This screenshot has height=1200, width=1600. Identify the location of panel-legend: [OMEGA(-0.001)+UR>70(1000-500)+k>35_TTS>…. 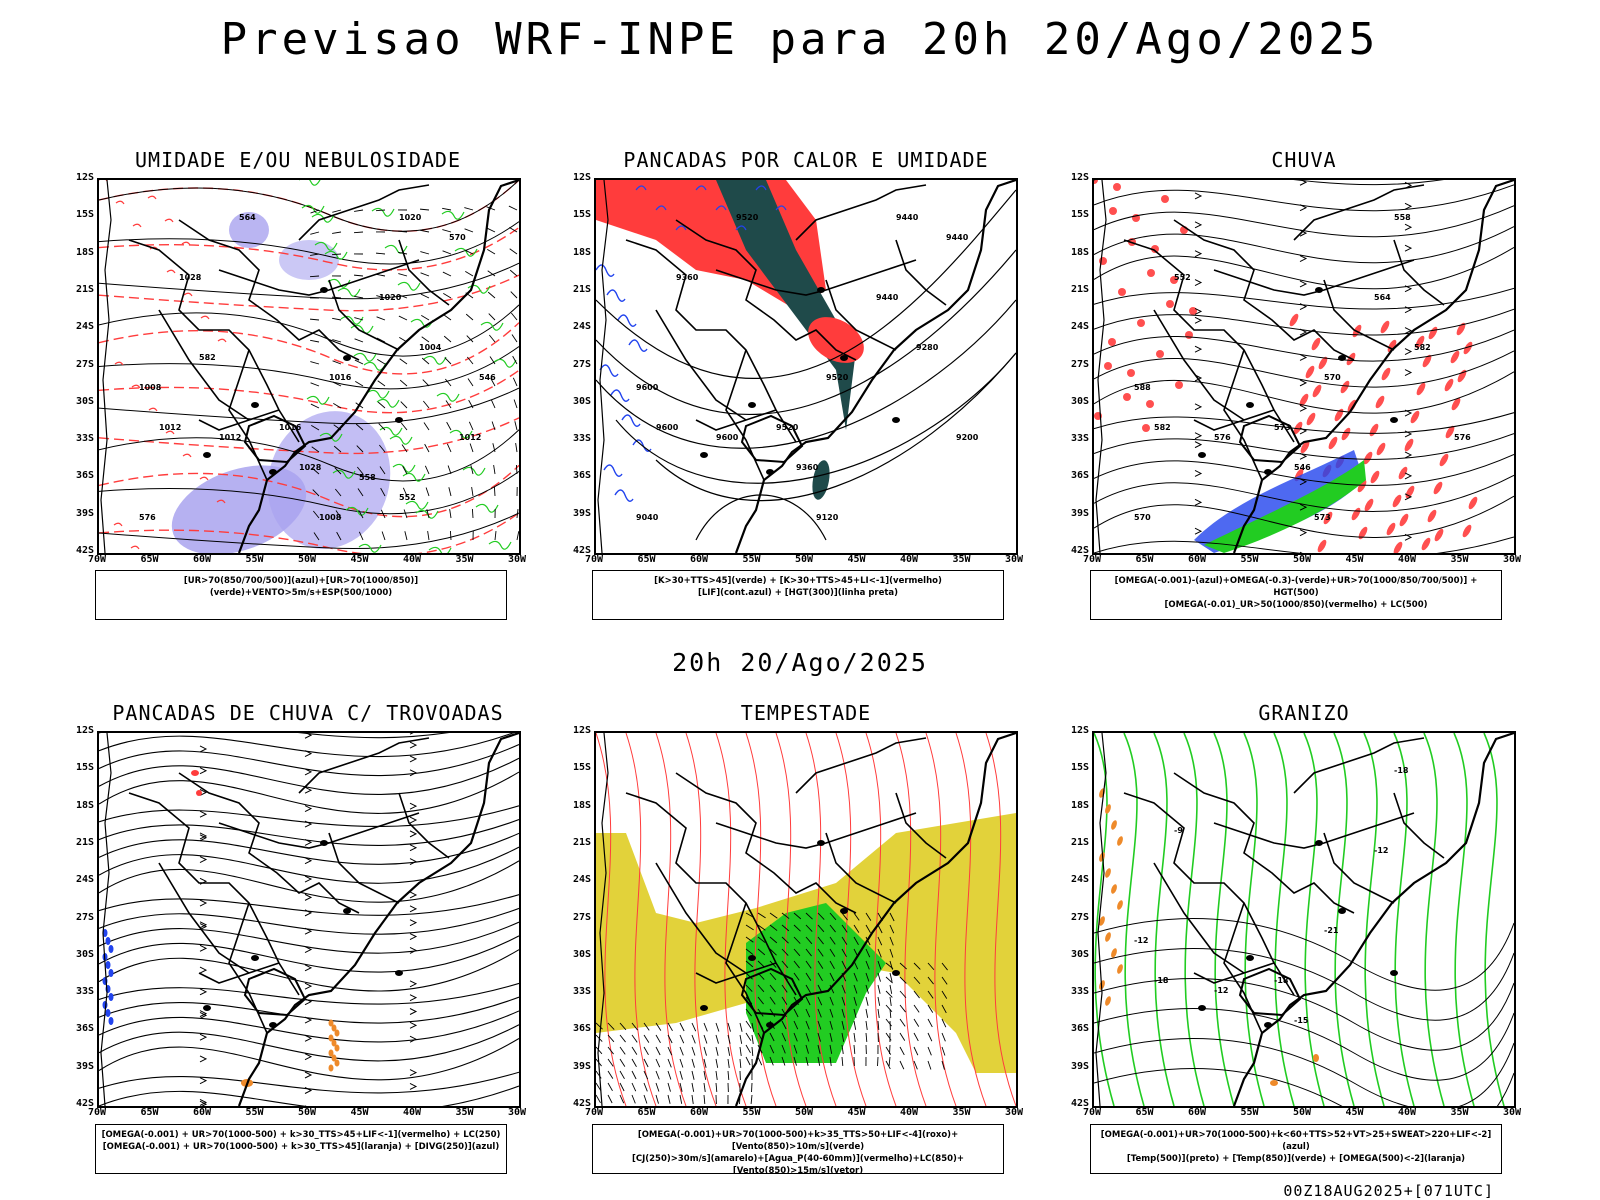
(798, 1150).